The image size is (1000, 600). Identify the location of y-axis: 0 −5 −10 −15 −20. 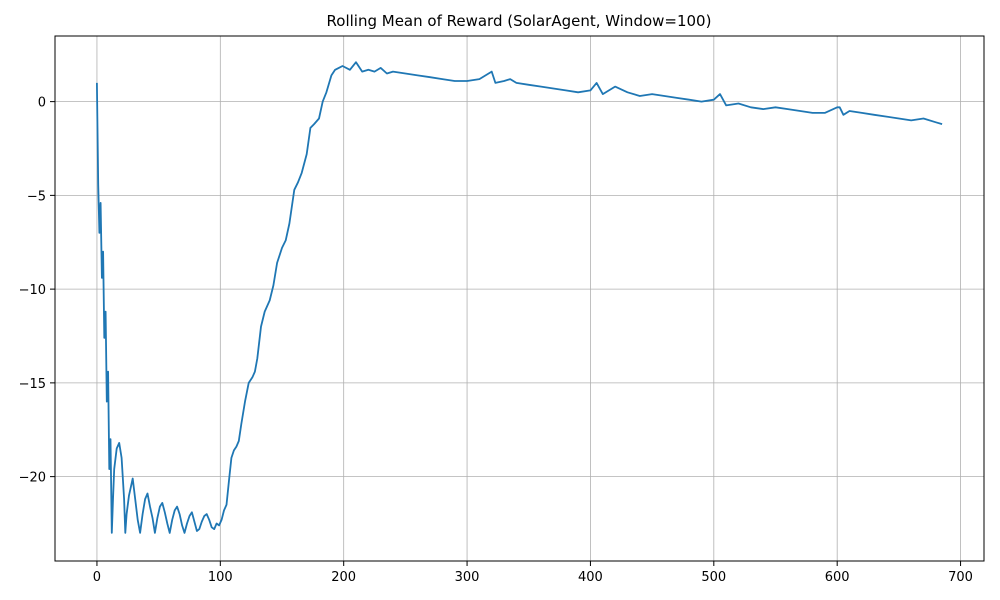
(37, 291).